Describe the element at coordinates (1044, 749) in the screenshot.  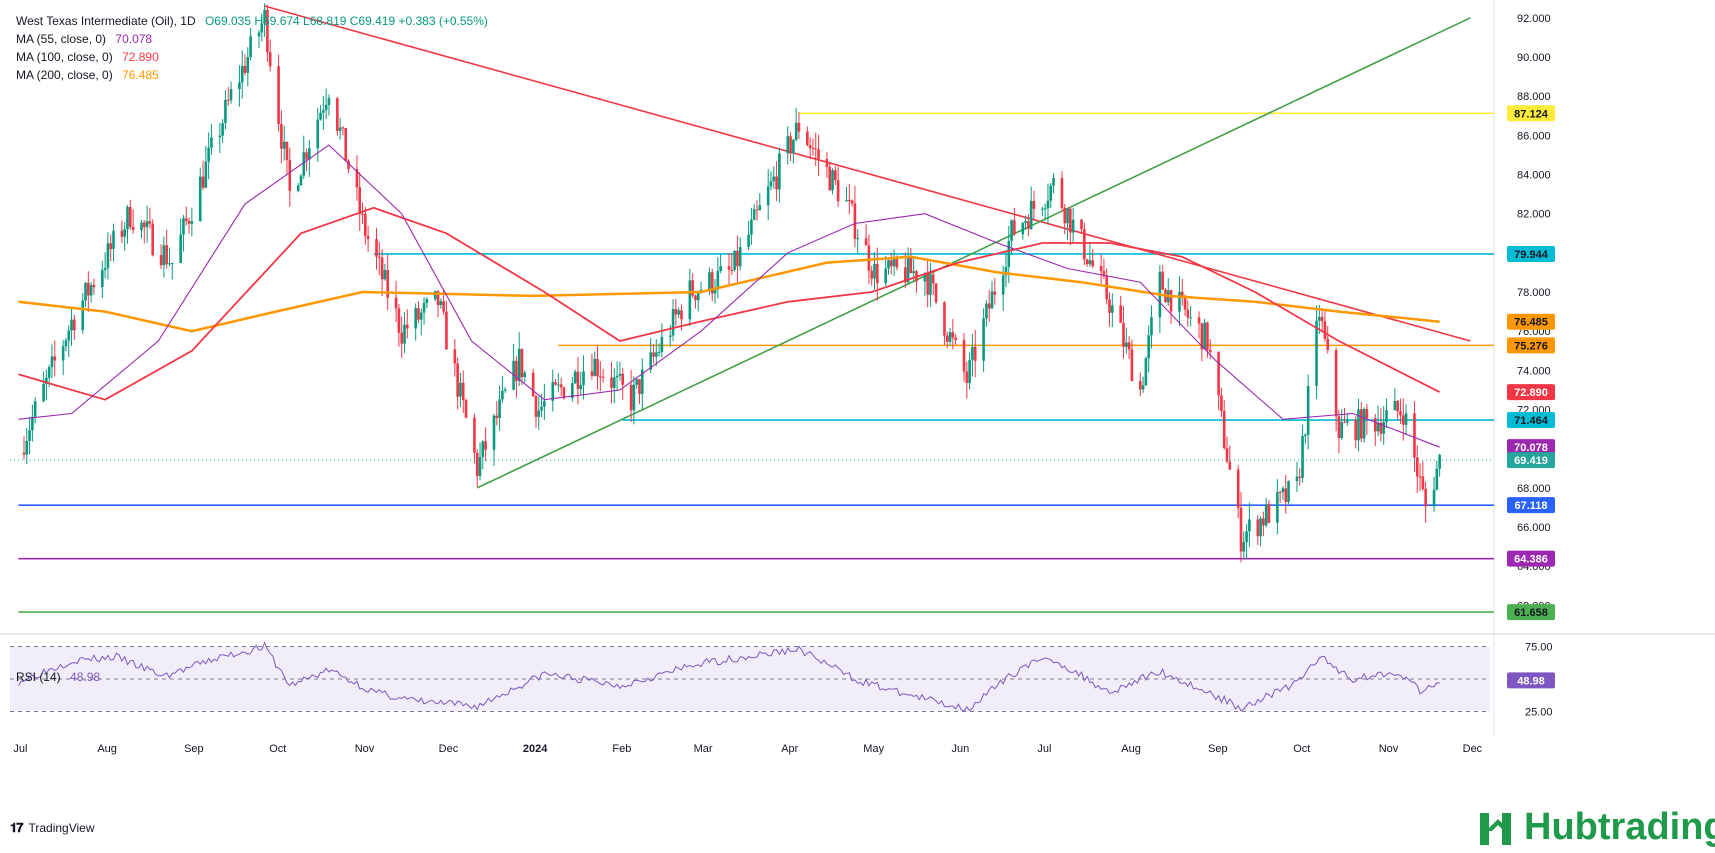
I see `x-tick-label: Jul` at that location.